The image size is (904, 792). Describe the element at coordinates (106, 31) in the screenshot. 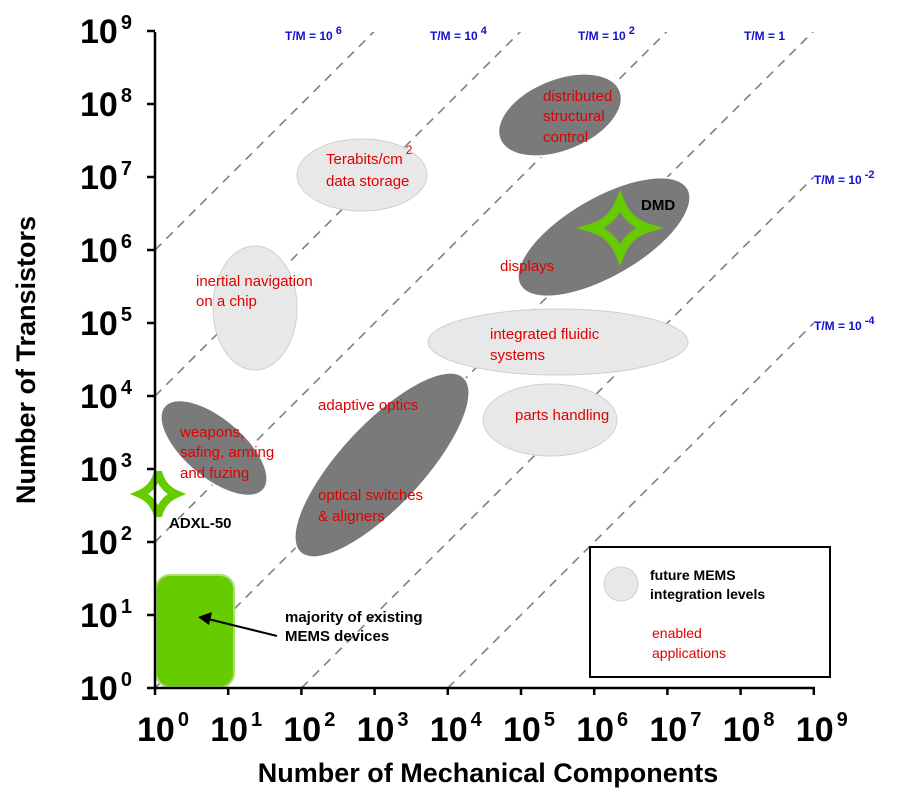

I see `y-tick-label-9: 10 9` at that location.